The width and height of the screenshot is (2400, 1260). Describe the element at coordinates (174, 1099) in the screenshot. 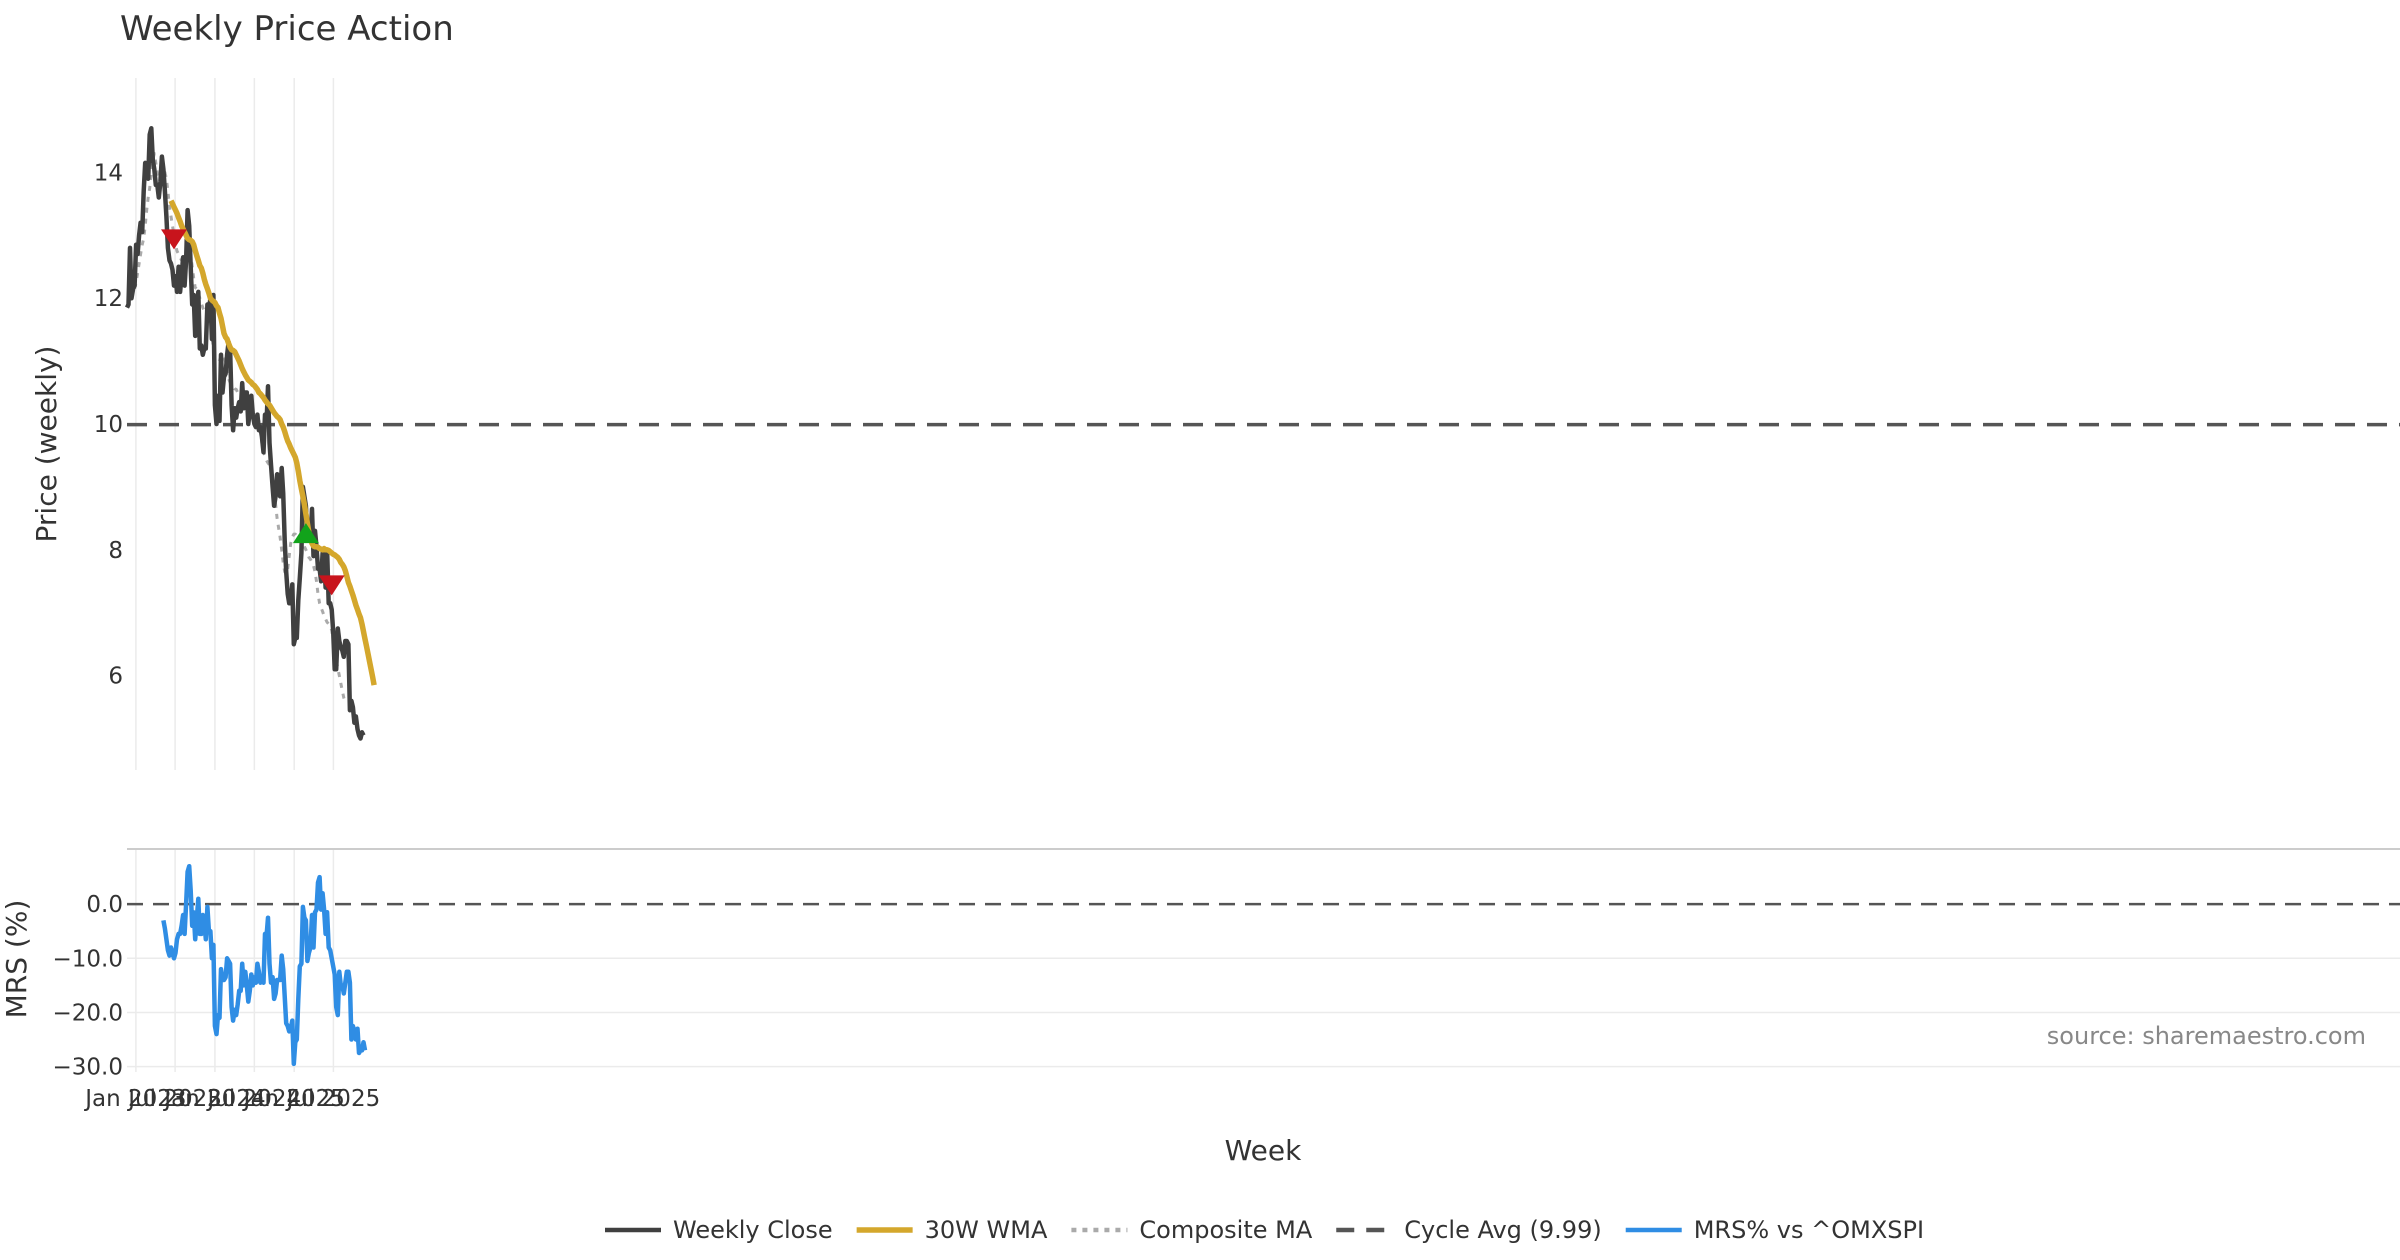

I see `x-tick-label: Jul 2023` at that location.